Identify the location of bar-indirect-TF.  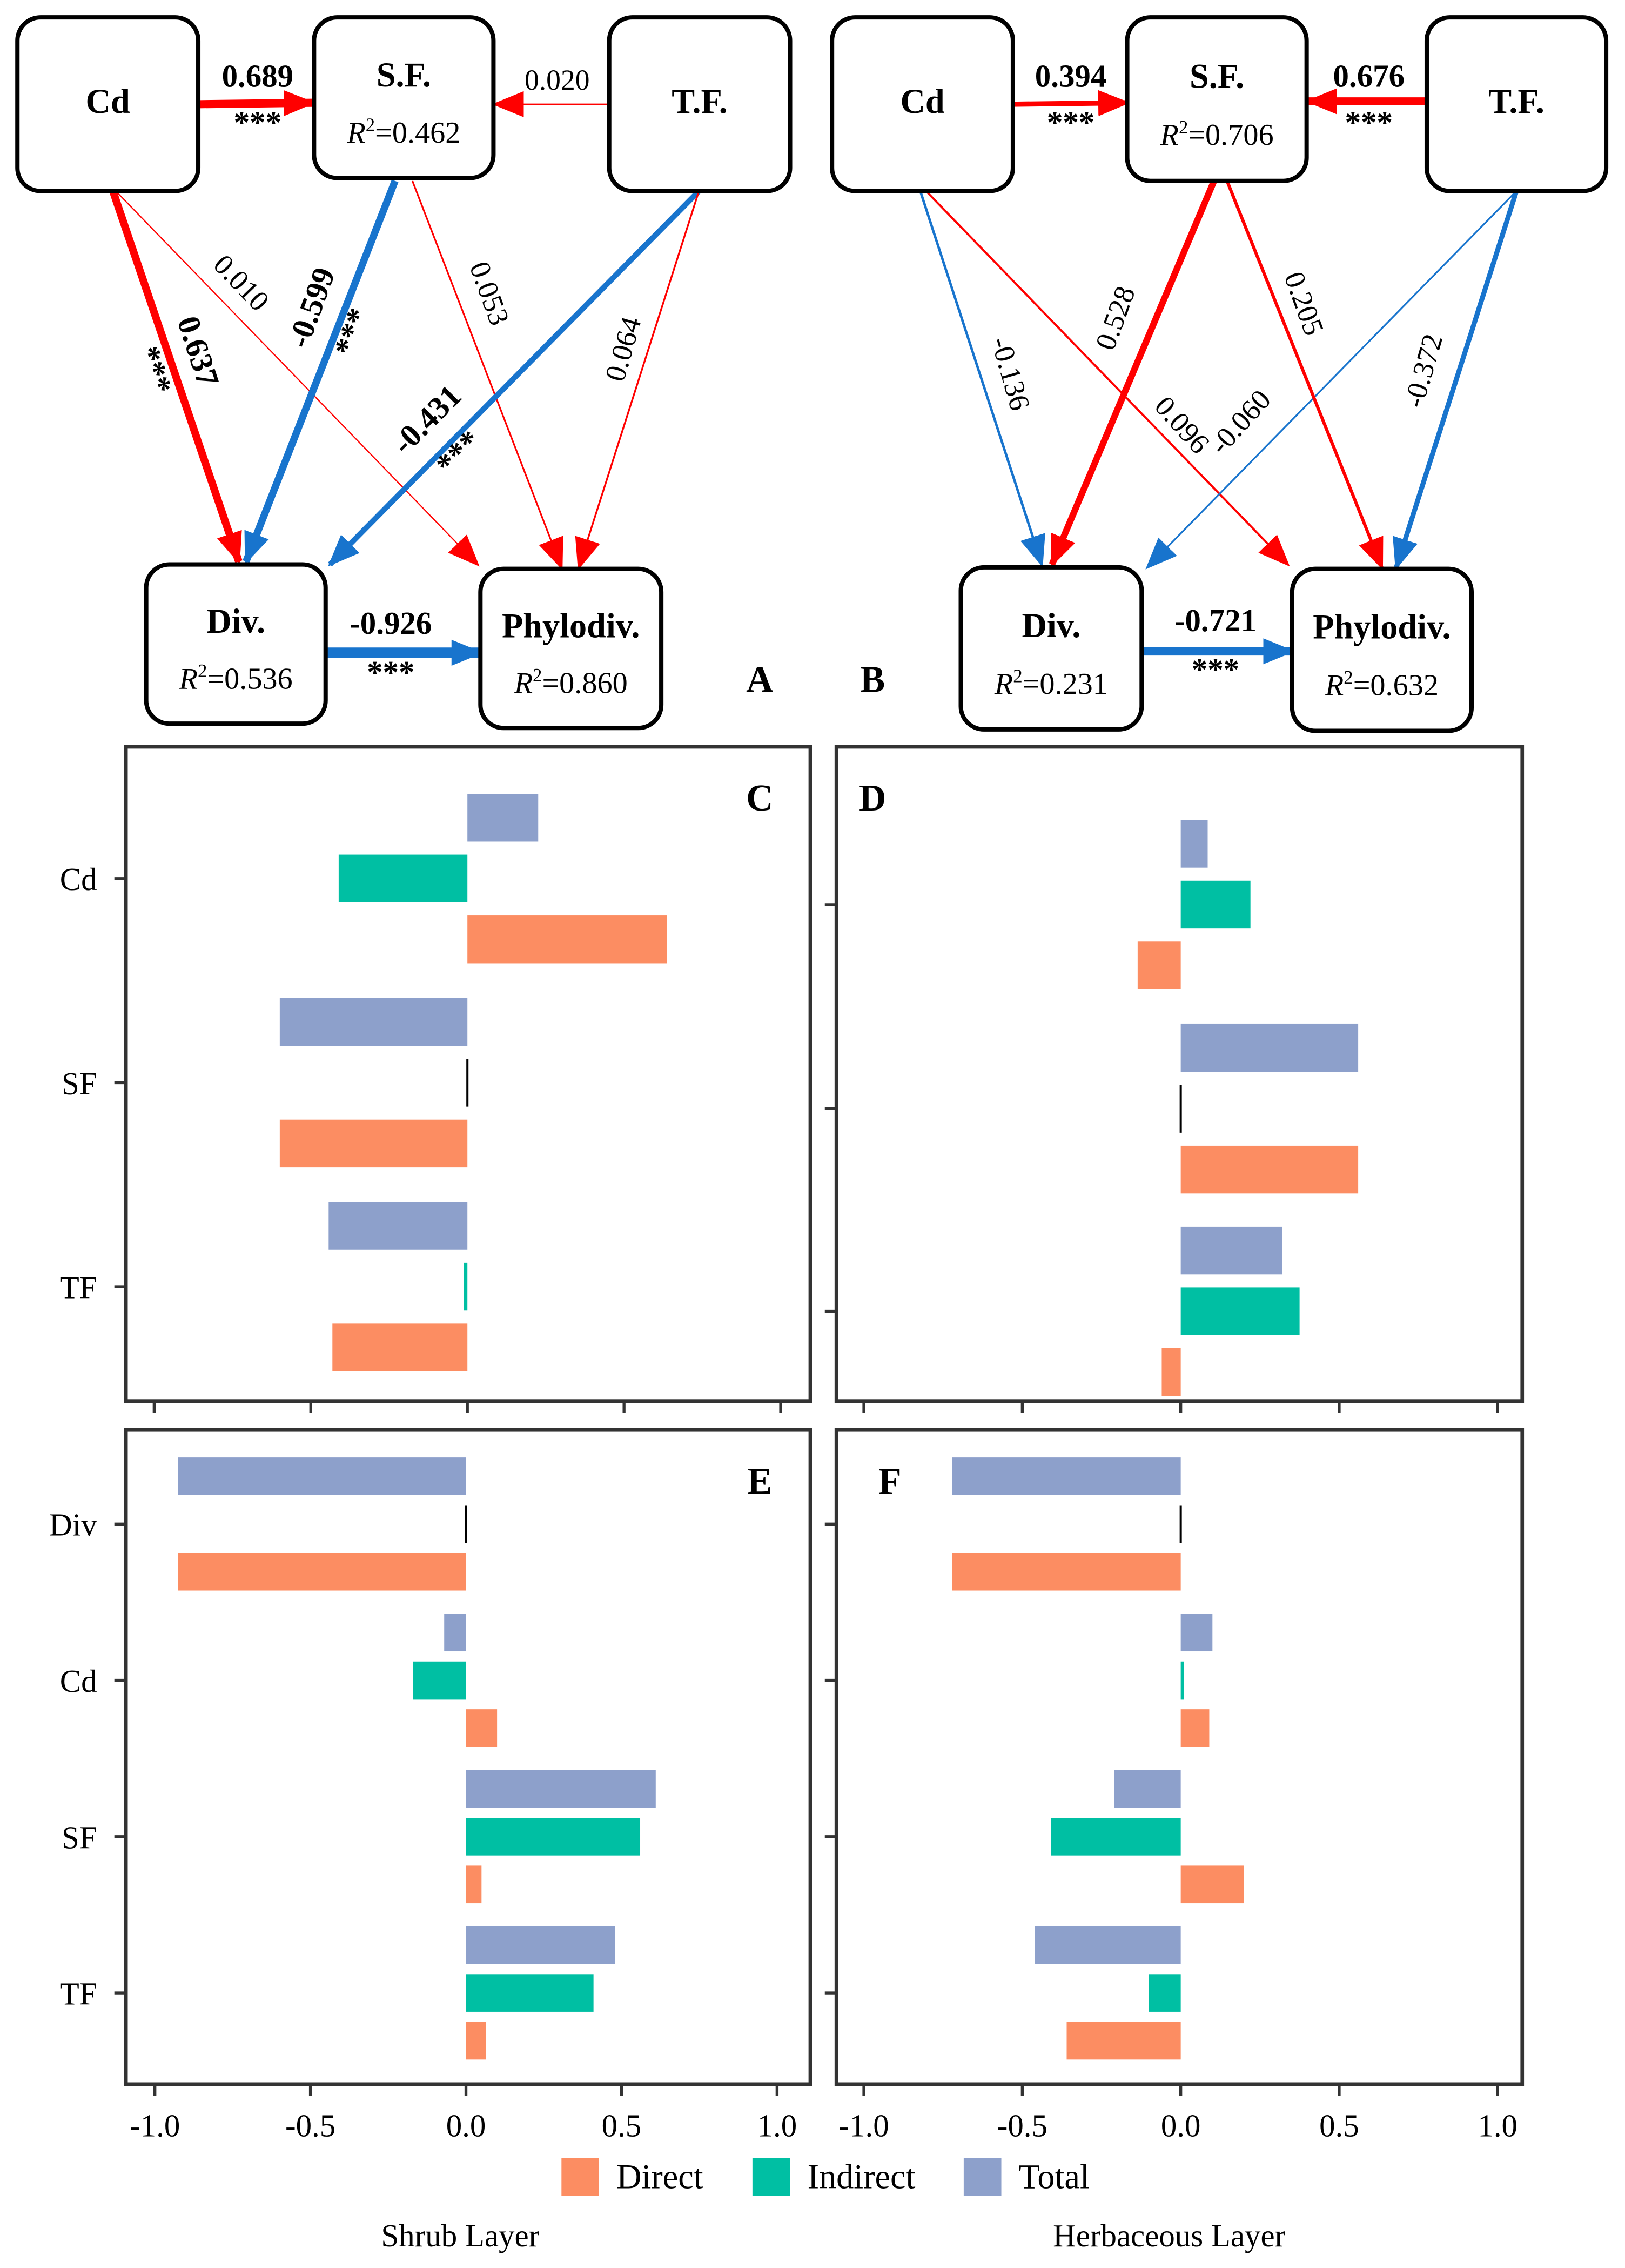
(1240, 1311).